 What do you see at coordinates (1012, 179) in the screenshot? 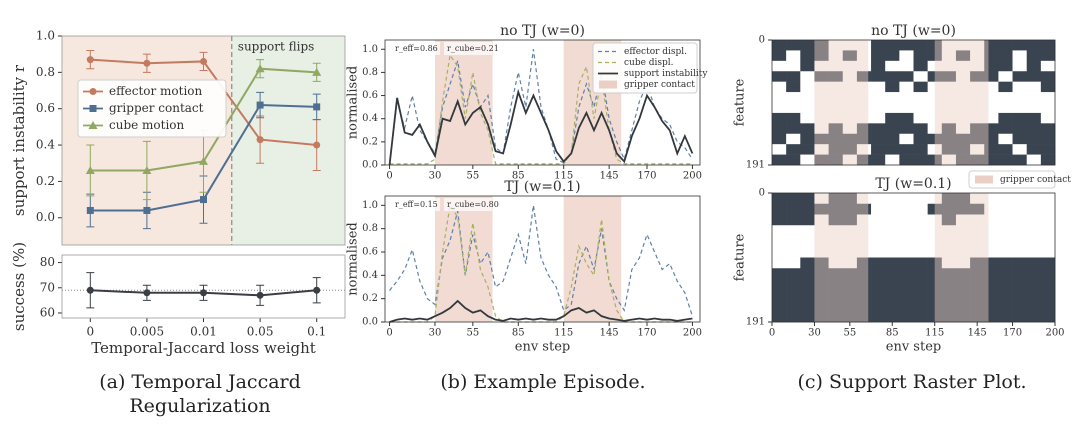
I see `legend-box` at bounding box center [1012, 179].